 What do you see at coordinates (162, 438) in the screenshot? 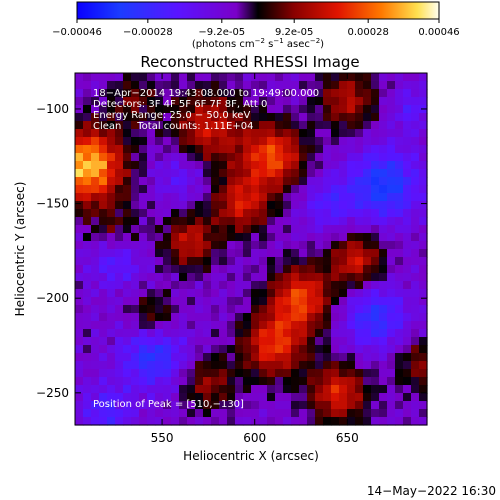
I see `x-tick-label: 550` at bounding box center [162, 438].